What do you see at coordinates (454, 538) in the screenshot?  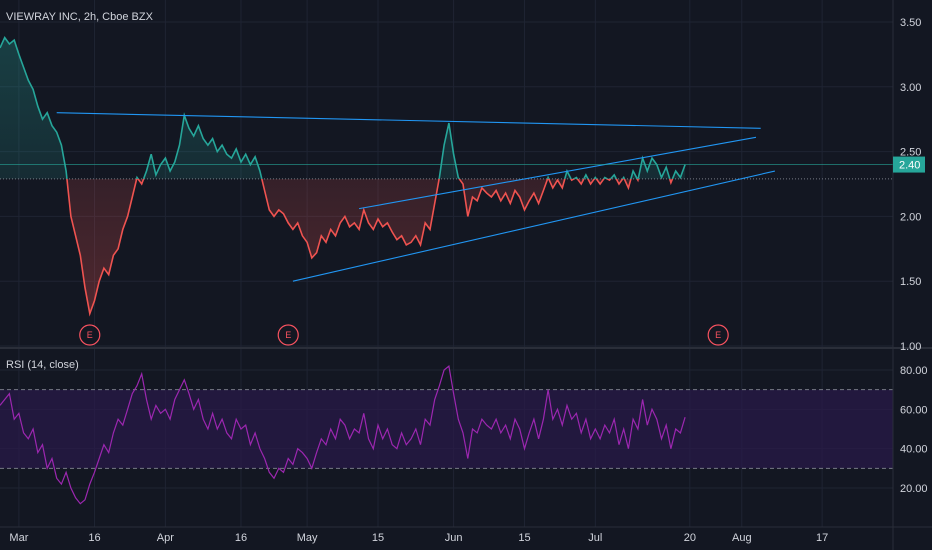 I see `time-tick-label: Jun` at bounding box center [454, 538].